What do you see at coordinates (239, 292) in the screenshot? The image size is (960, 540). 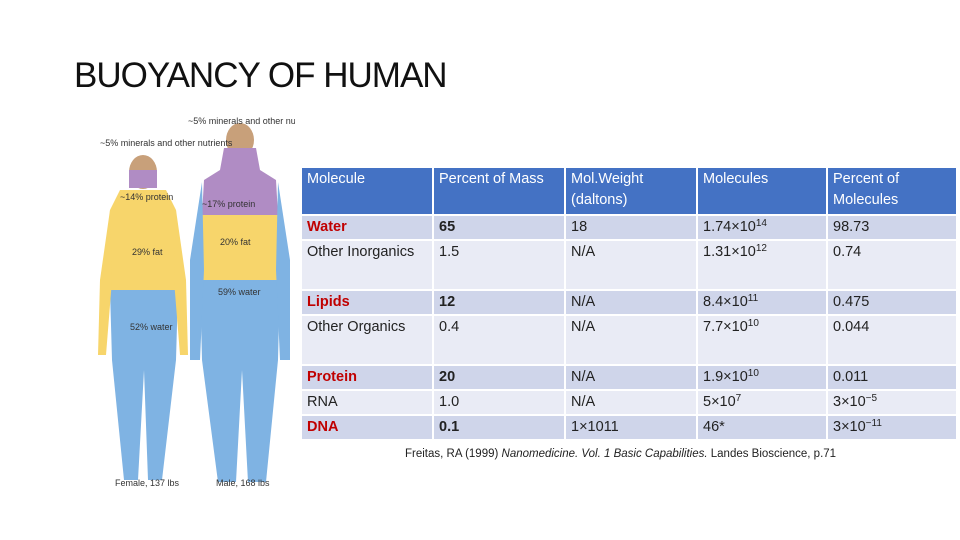 I see `male-water-label: 59% water` at bounding box center [239, 292].